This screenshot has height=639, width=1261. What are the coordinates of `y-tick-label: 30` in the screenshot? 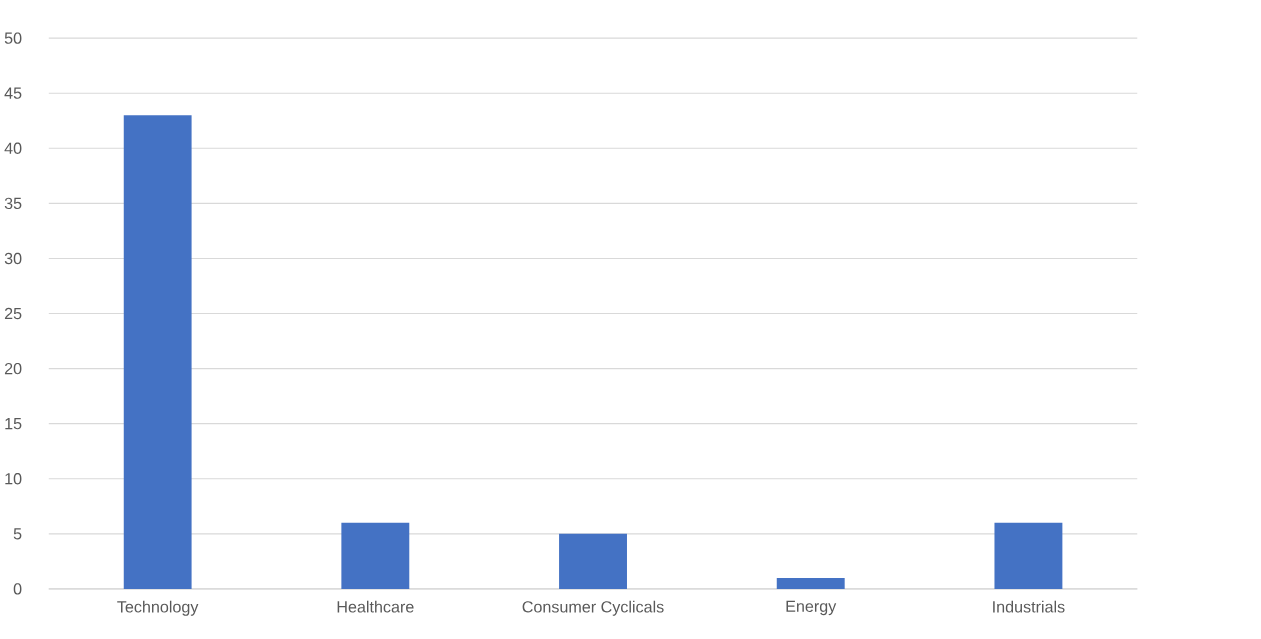 It's located at (13, 258).